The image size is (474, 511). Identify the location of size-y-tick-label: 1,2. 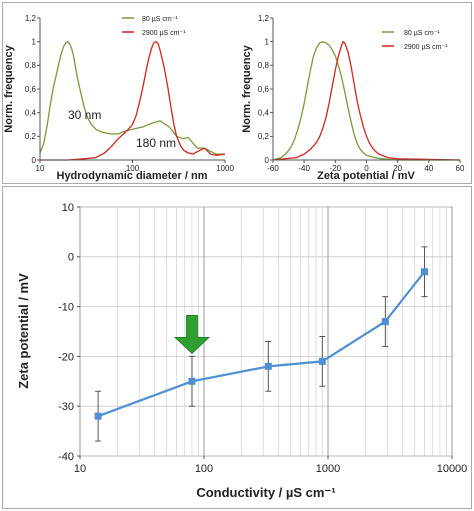
(31, 18).